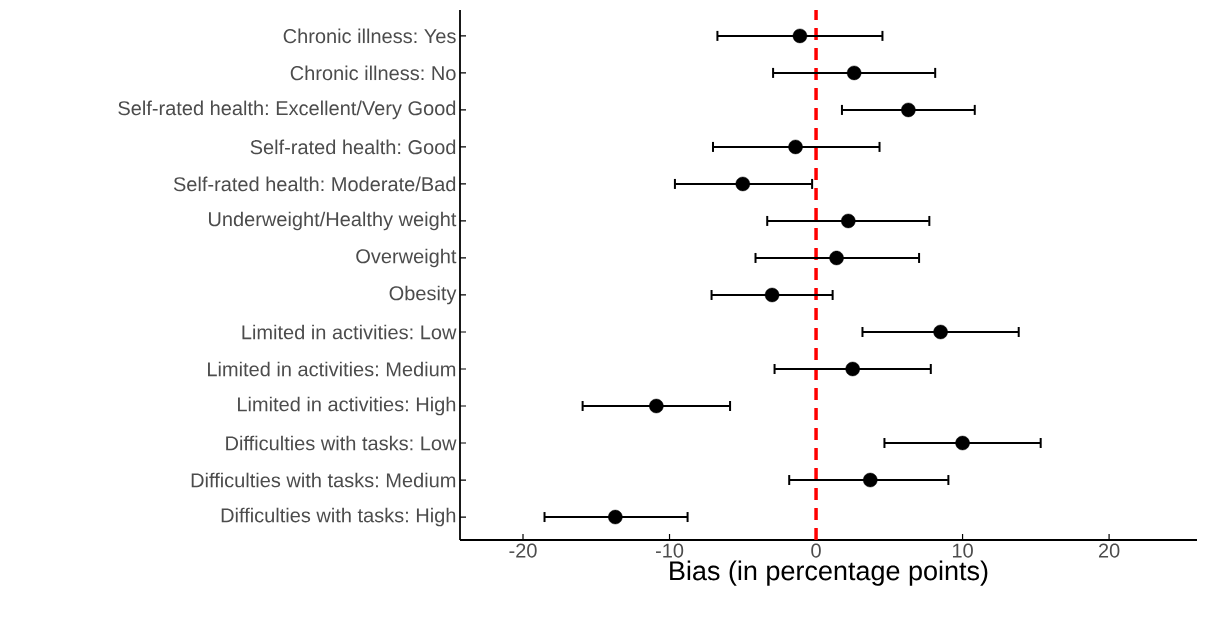  Describe the element at coordinates (349, 332) in the screenshot. I see `y-tick-label: Limited in activities: Low` at that location.